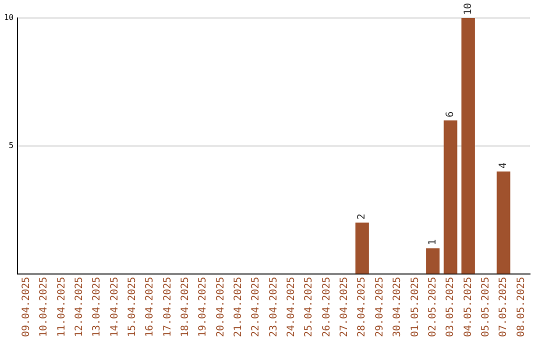  I want to click on x-tick-label: 21.04.2025, so click(238, 307).